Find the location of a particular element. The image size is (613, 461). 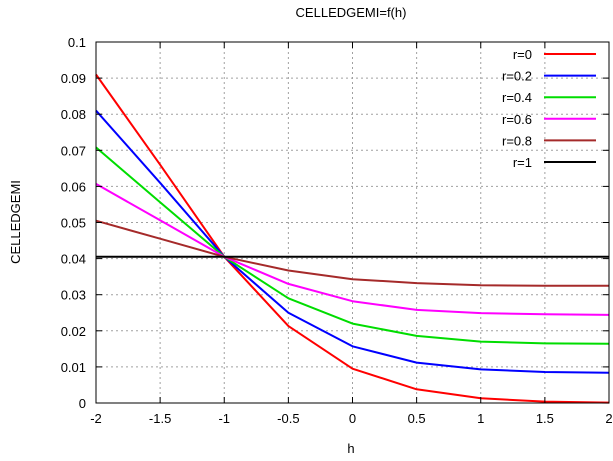

legend-label: r=0.8 is located at coordinates (517, 140).